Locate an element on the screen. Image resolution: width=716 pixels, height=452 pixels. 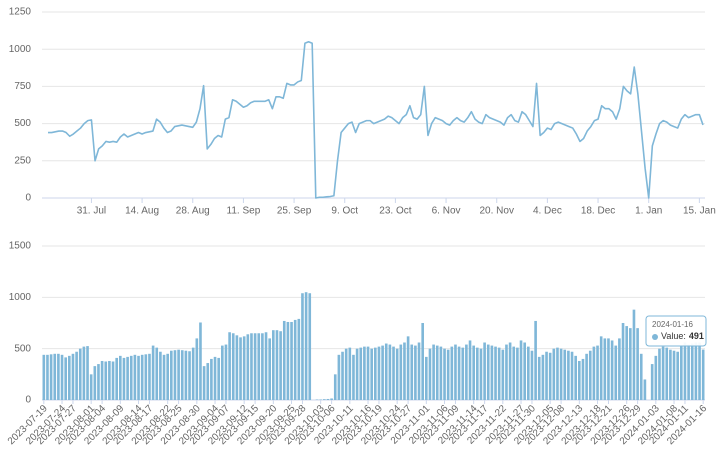
x-tick-label: 14. Aug is located at coordinates (142, 211).